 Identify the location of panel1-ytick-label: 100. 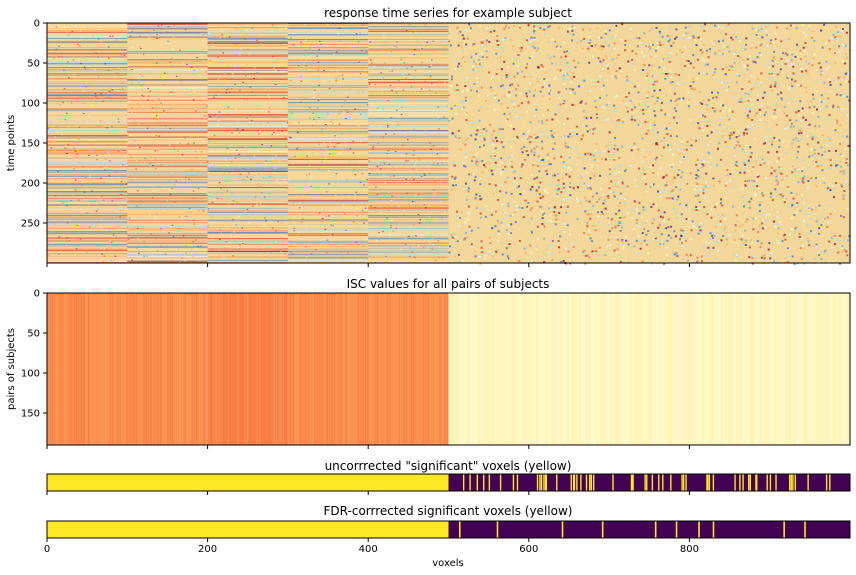
(30, 104).